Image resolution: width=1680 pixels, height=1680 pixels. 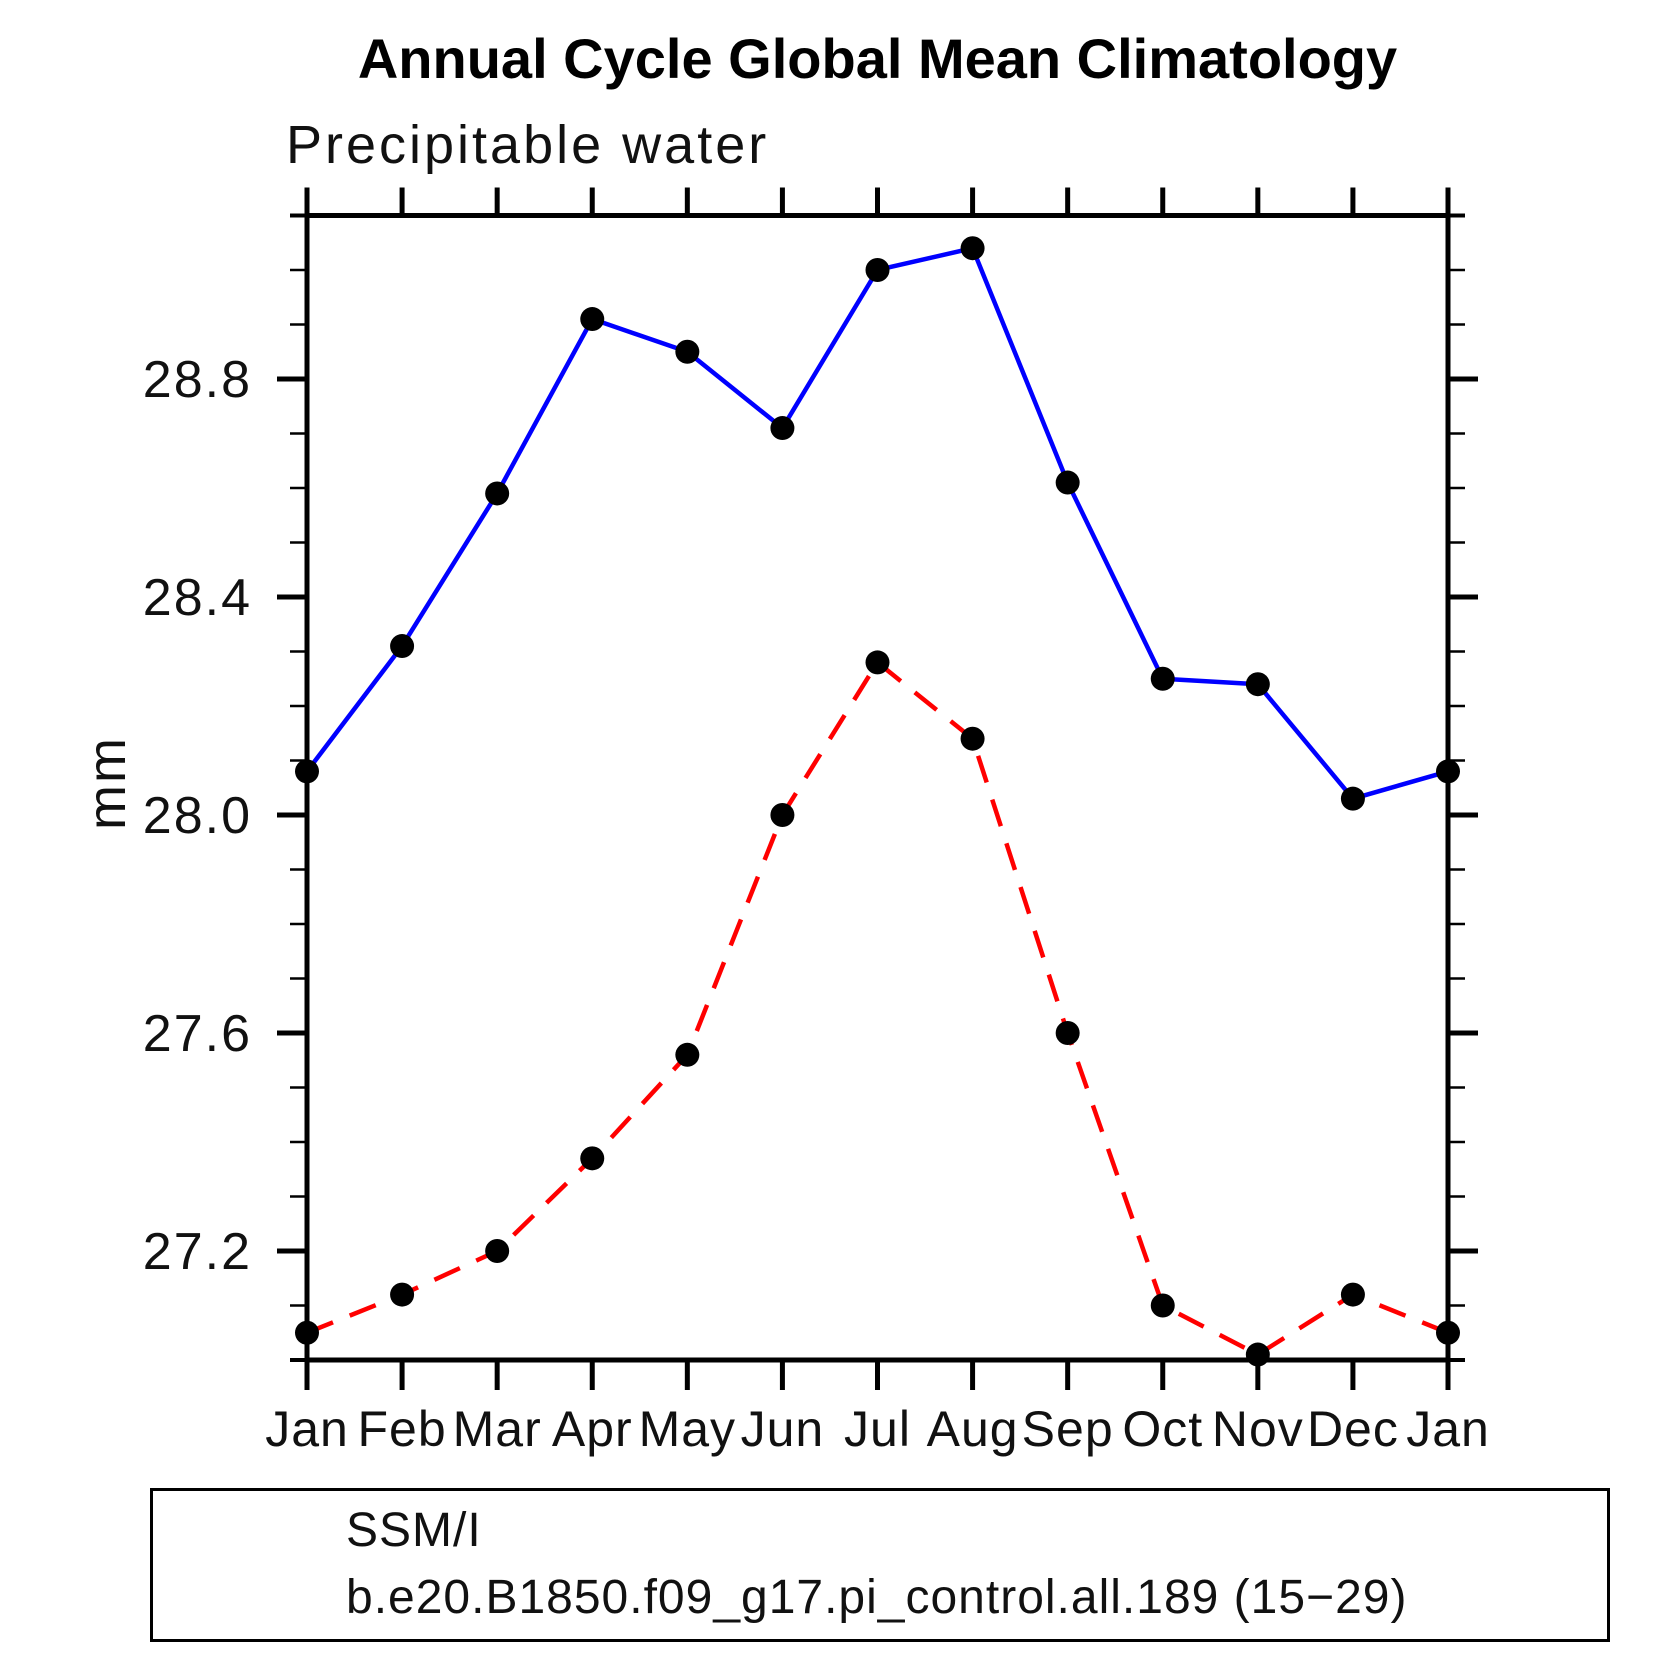 What do you see at coordinates (880, 1565) in the screenshot?
I see `legend-box` at bounding box center [880, 1565].